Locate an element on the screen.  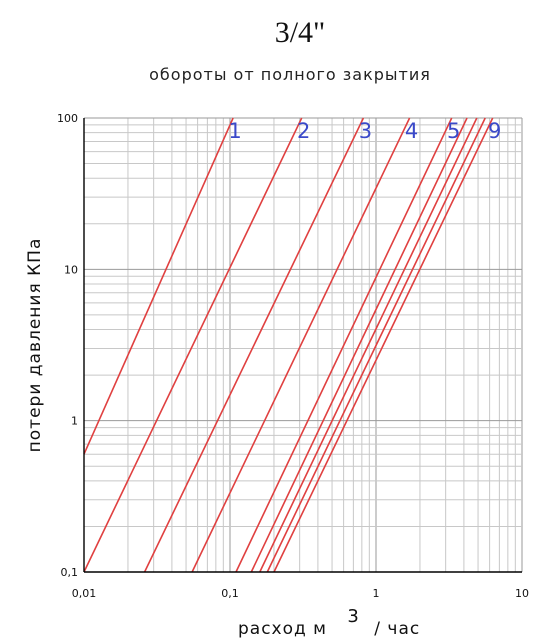
x-tick-label: 0,01 is located at coordinates (84, 593).